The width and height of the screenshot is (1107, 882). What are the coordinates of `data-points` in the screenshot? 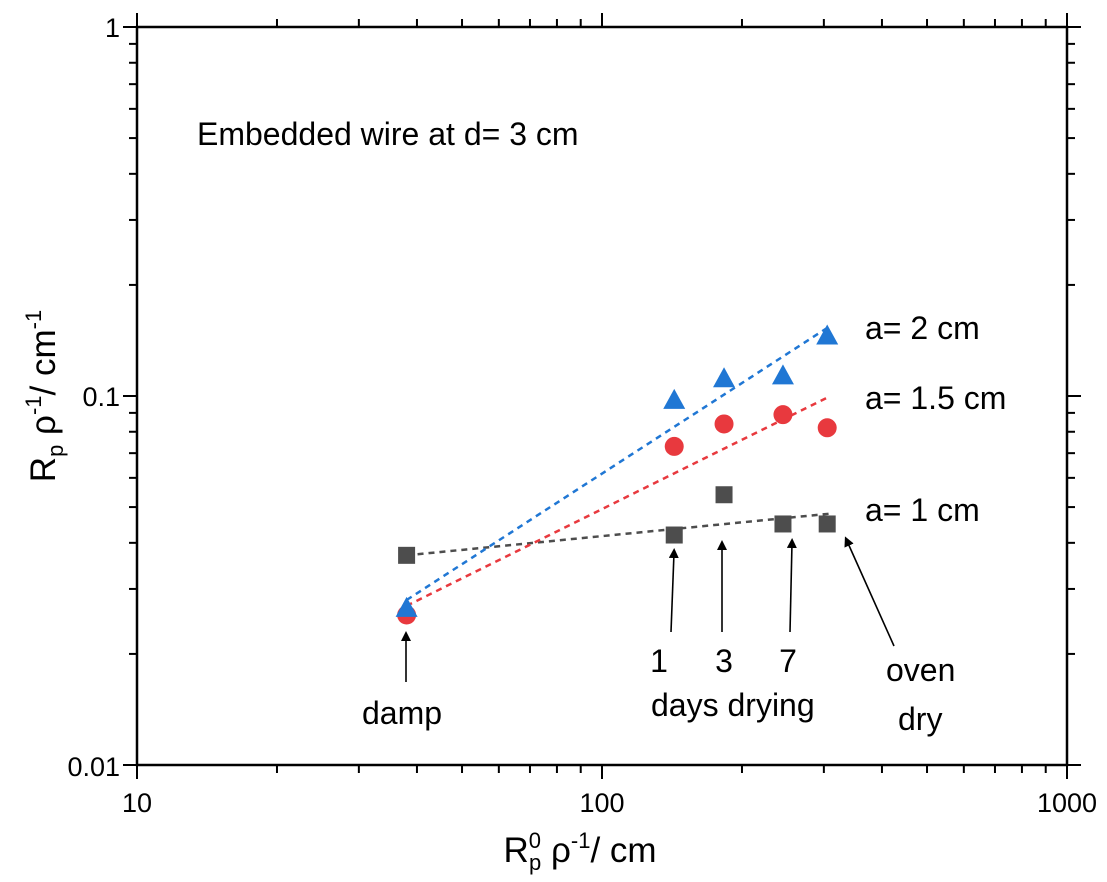 It's located at (617, 474).